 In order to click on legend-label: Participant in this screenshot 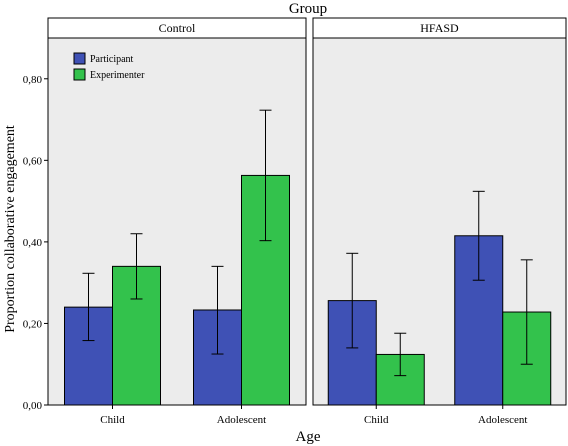, I will do `click(112, 59)`.